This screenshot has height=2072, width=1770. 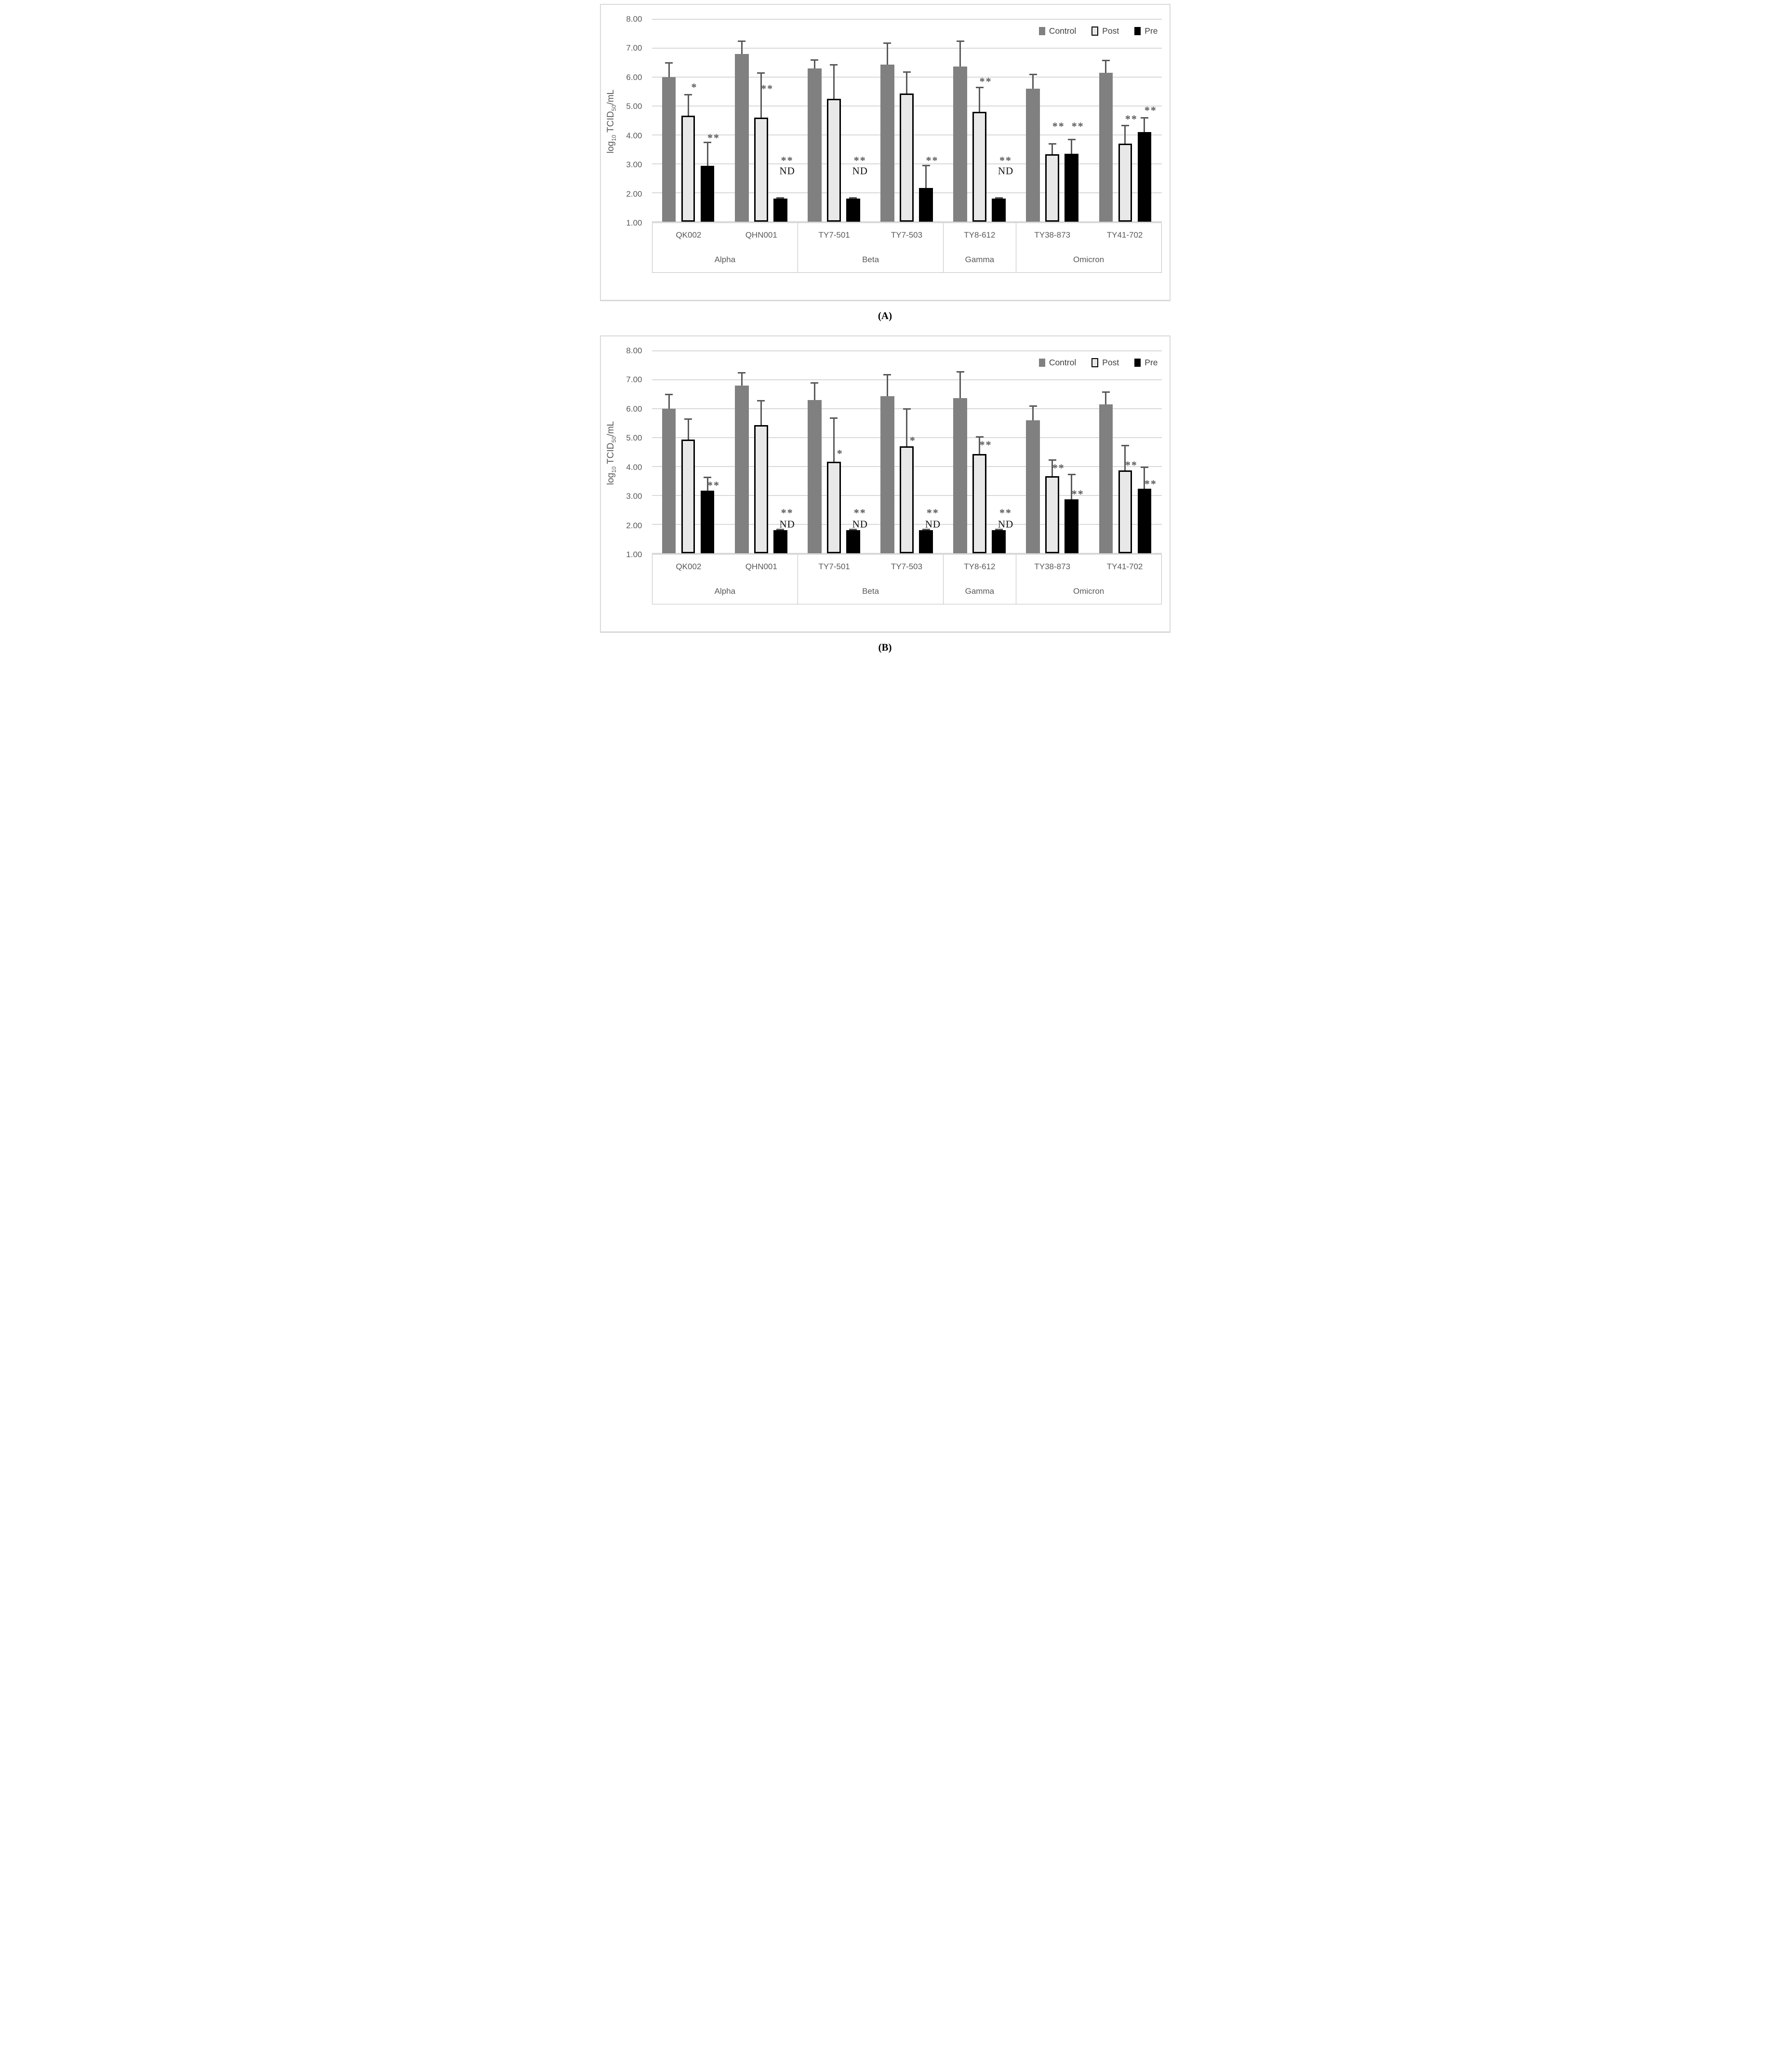 I want to click on legend-label-post: Post, so click(x=1111, y=31).